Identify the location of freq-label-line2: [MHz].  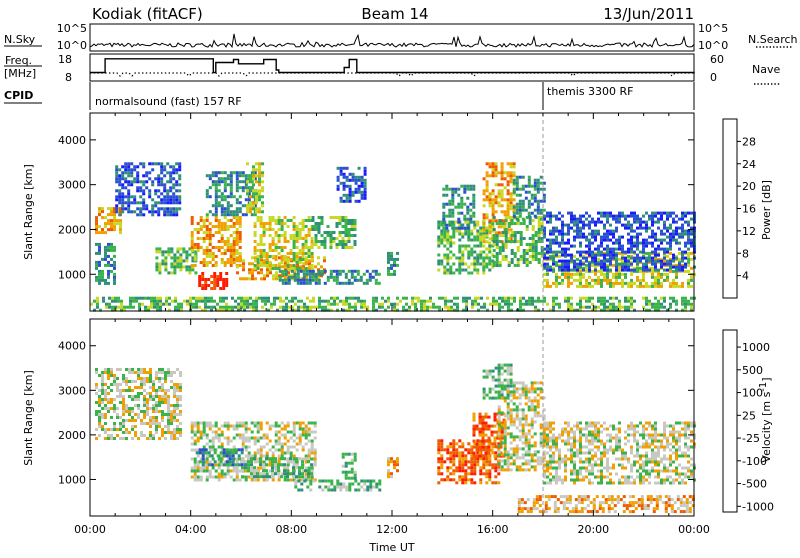
(20, 73).